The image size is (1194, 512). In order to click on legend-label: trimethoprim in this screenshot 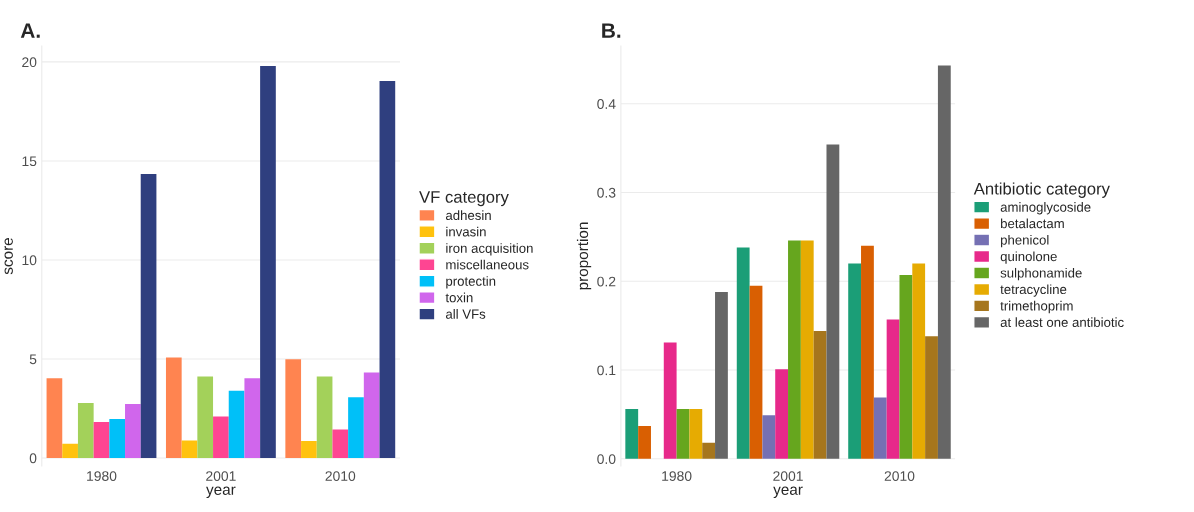, I will do `click(1036, 307)`.